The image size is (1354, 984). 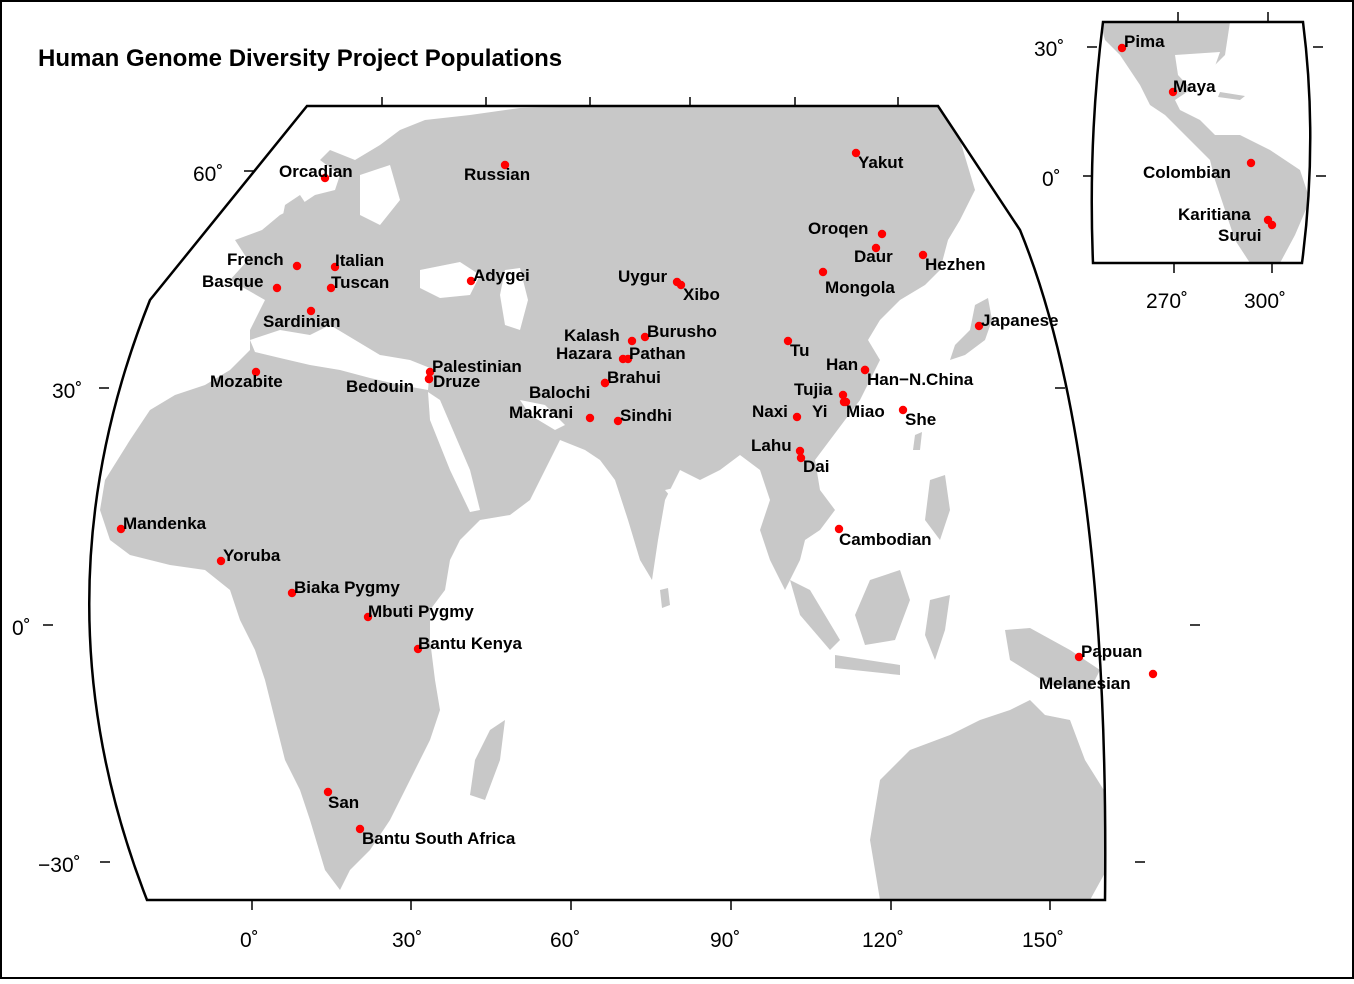 I want to click on black-sea, so click(x=450, y=280).